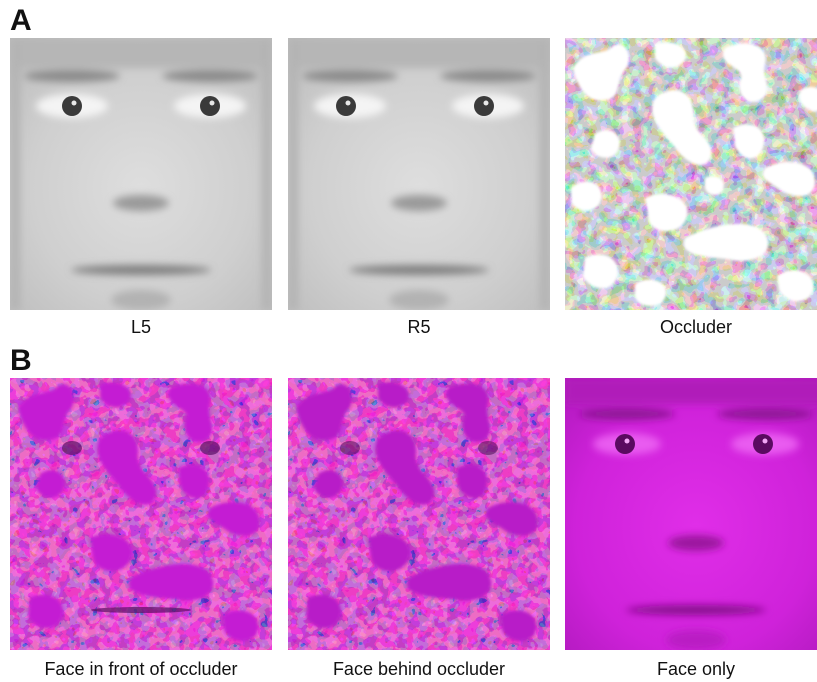 The height and width of the screenshot is (682, 817). I want to click on face-image-l5, so click(141, 174).